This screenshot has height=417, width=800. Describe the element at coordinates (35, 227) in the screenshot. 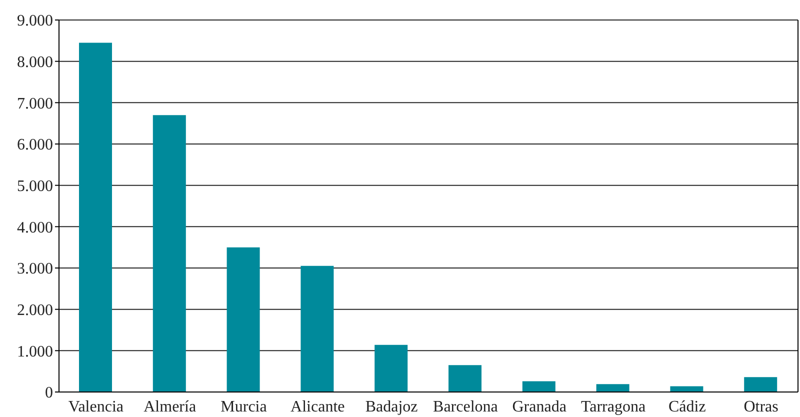

I see `y-tick-label: 4.000` at that location.